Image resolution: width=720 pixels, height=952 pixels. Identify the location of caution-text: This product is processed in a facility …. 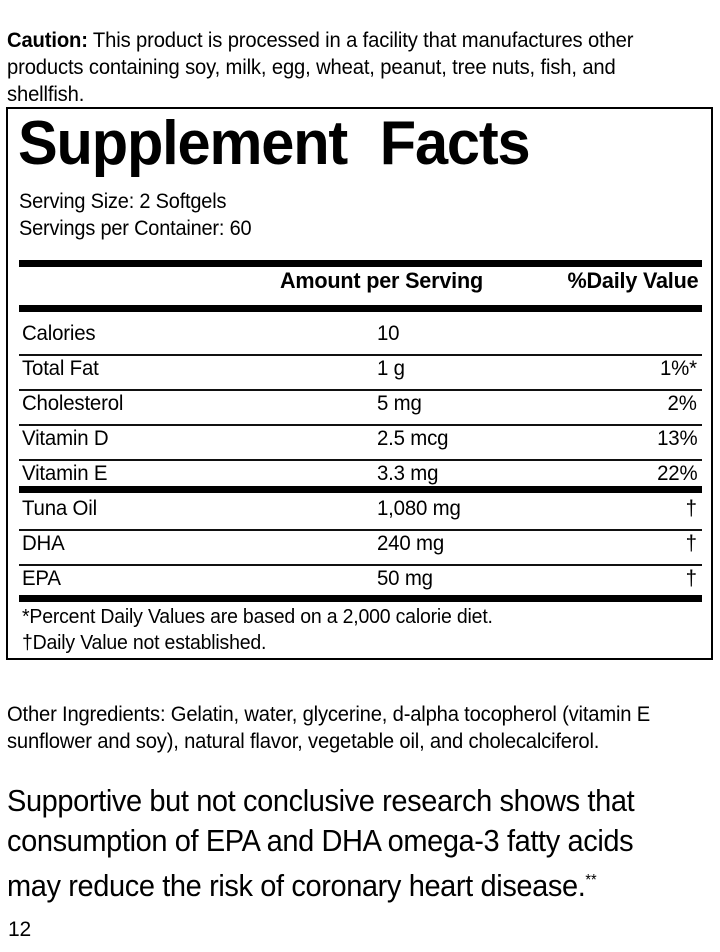
(320, 66).